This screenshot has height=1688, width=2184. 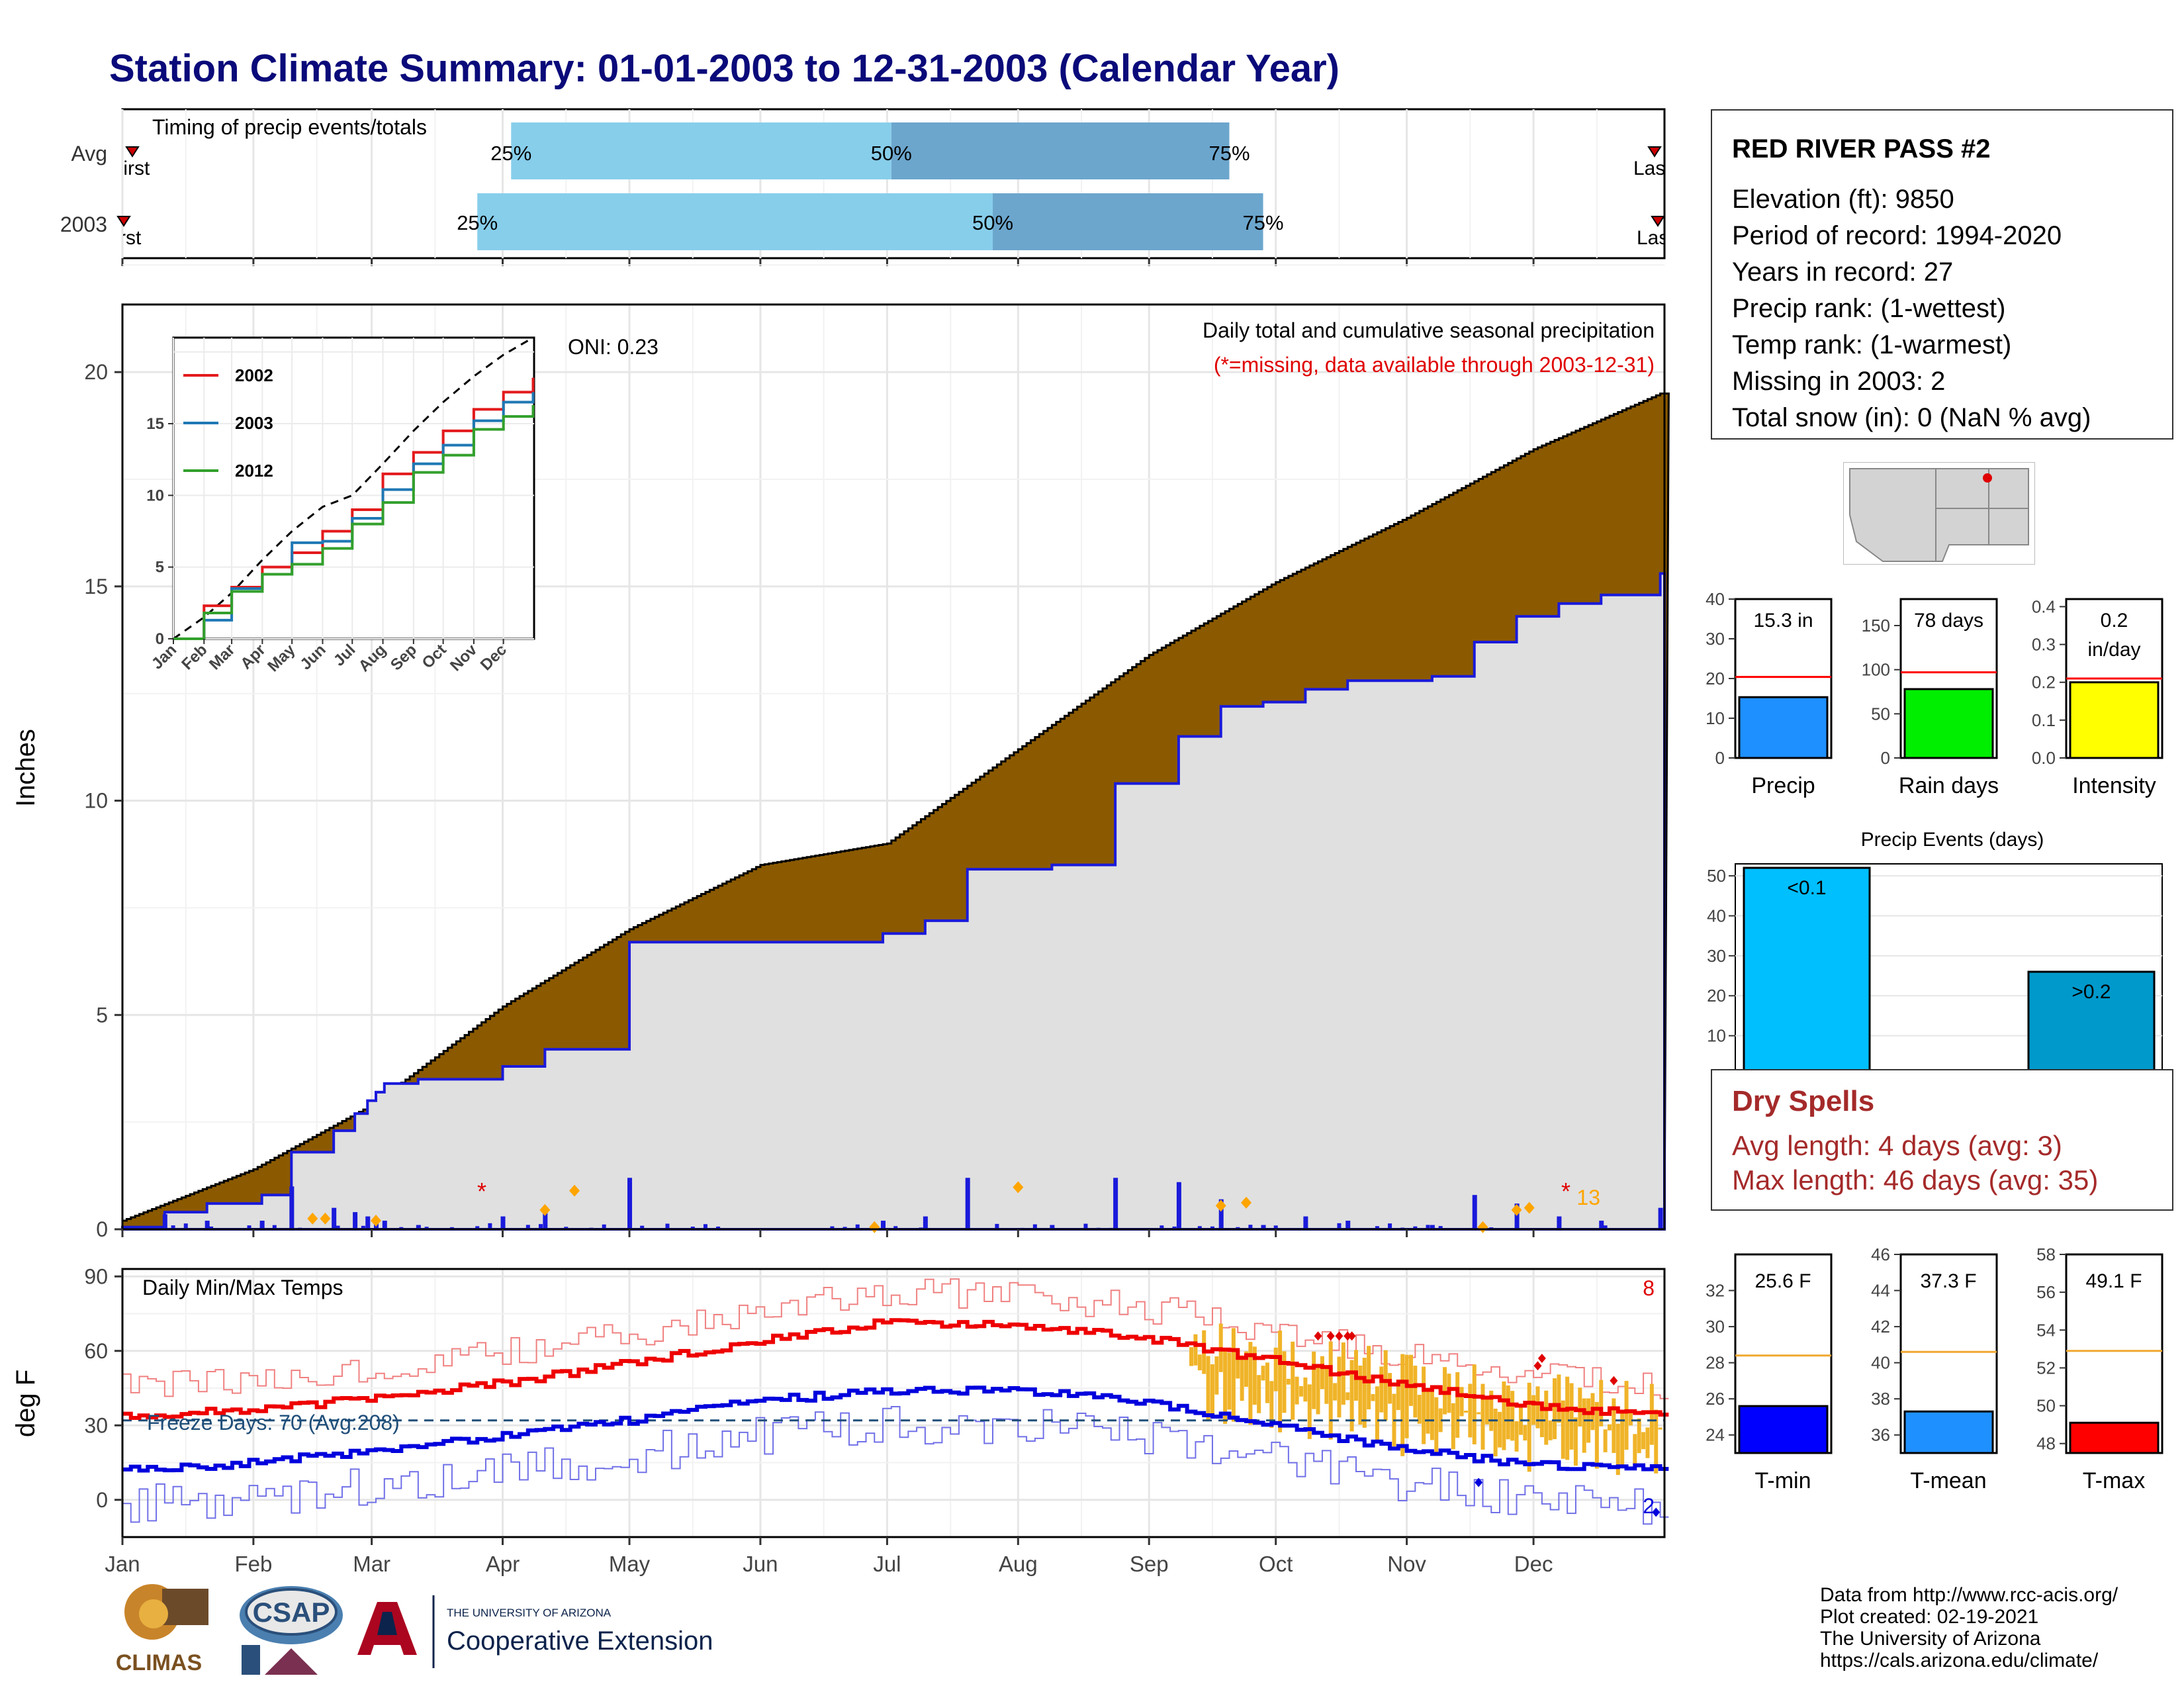 What do you see at coordinates (254, 375) in the screenshot?
I see `legend-label: 2002` at bounding box center [254, 375].